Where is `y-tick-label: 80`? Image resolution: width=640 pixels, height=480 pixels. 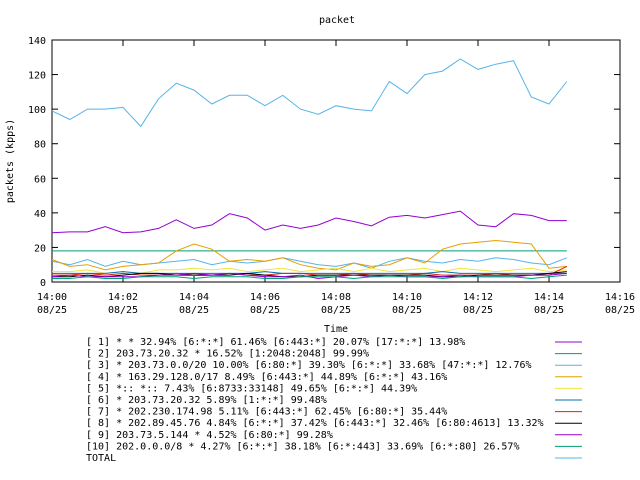 y-tick-label: 80 is located at coordinates (40, 145).